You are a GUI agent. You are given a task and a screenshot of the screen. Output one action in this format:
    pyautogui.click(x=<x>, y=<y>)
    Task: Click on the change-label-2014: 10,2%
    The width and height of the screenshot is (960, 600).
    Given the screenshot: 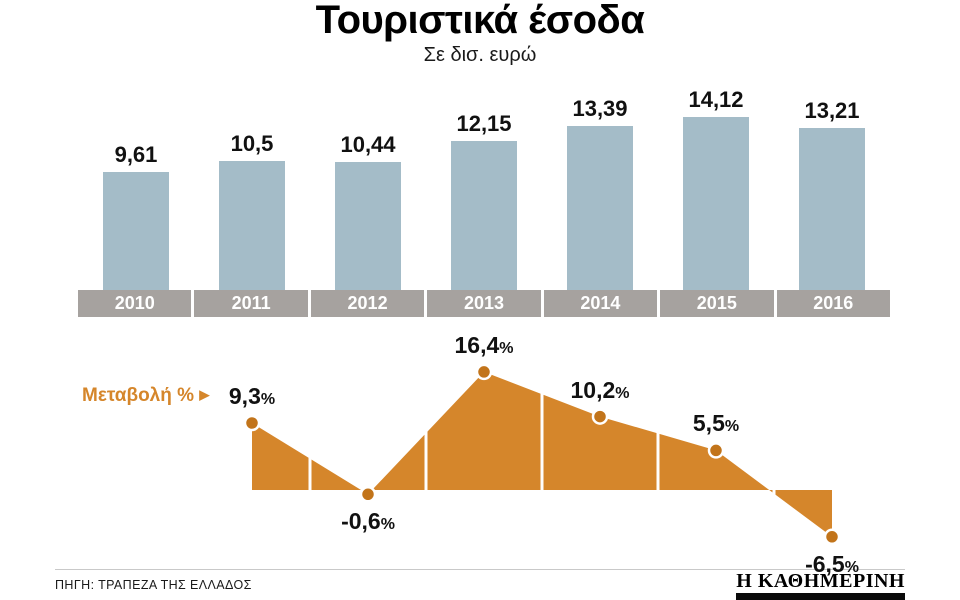 What is the action you would take?
    pyautogui.click(x=600, y=390)
    